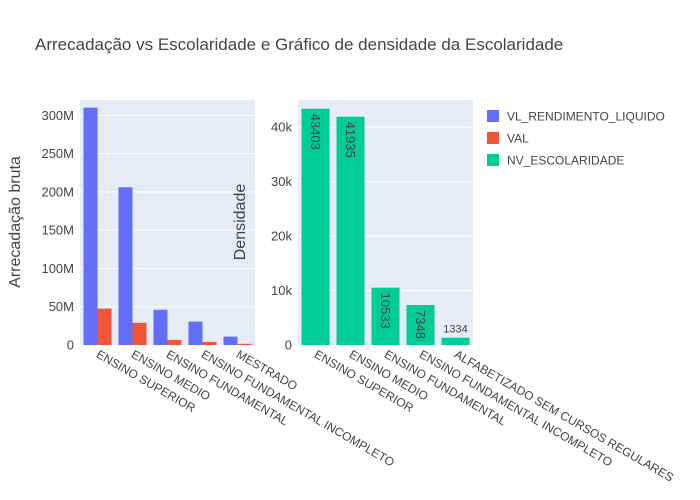 The image size is (700, 500). Describe the element at coordinates (456, 341) in the screenshot. I see `bar-nv-escolaridade-alfabetizado-sem-cursos-regulares` at that location.